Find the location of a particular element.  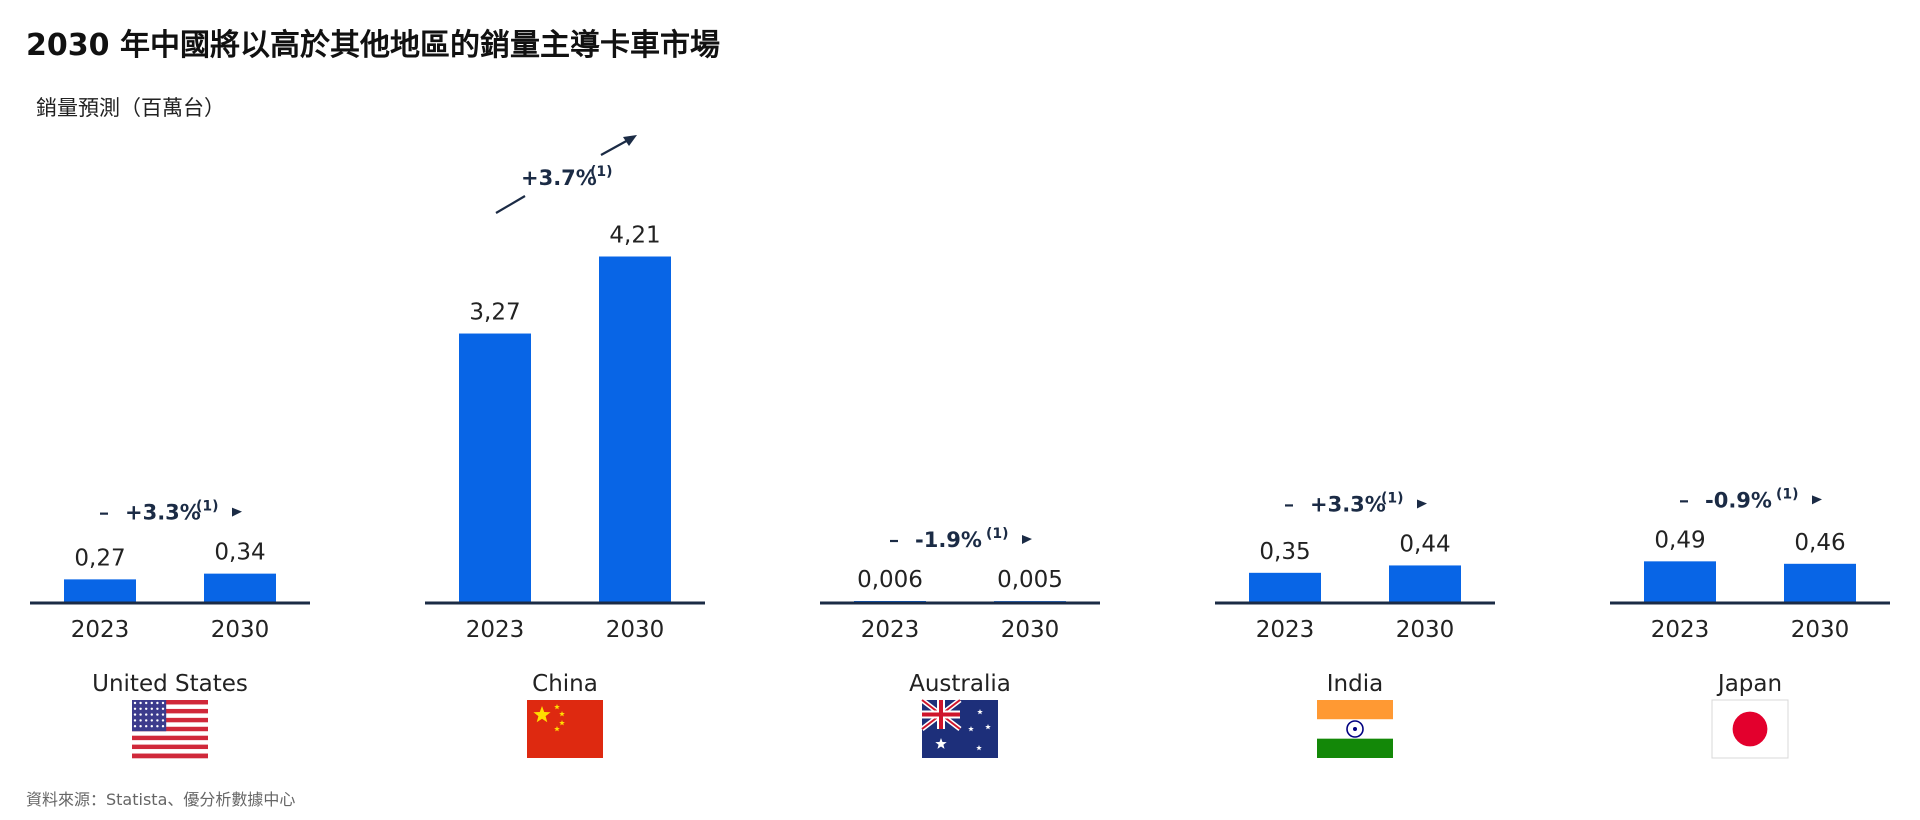

australia-flag-icon is located at coordinates (959, 728).